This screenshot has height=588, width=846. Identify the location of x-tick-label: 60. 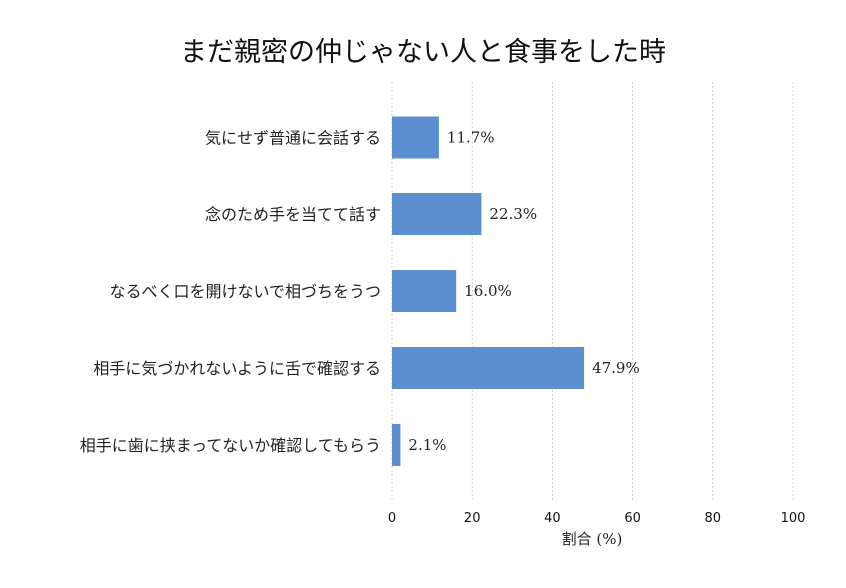
(632, 518).